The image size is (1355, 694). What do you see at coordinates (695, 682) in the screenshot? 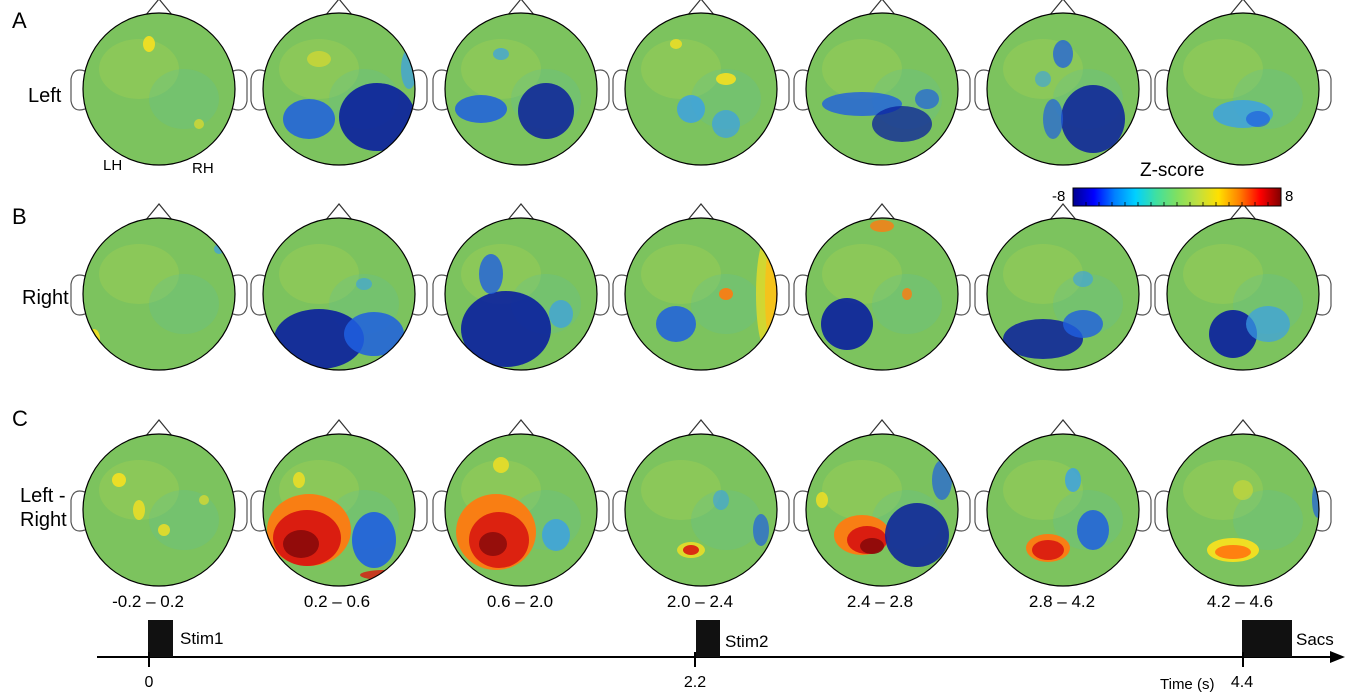
I see `time-tick-label: 2.2` at bounding box center [695, 682].